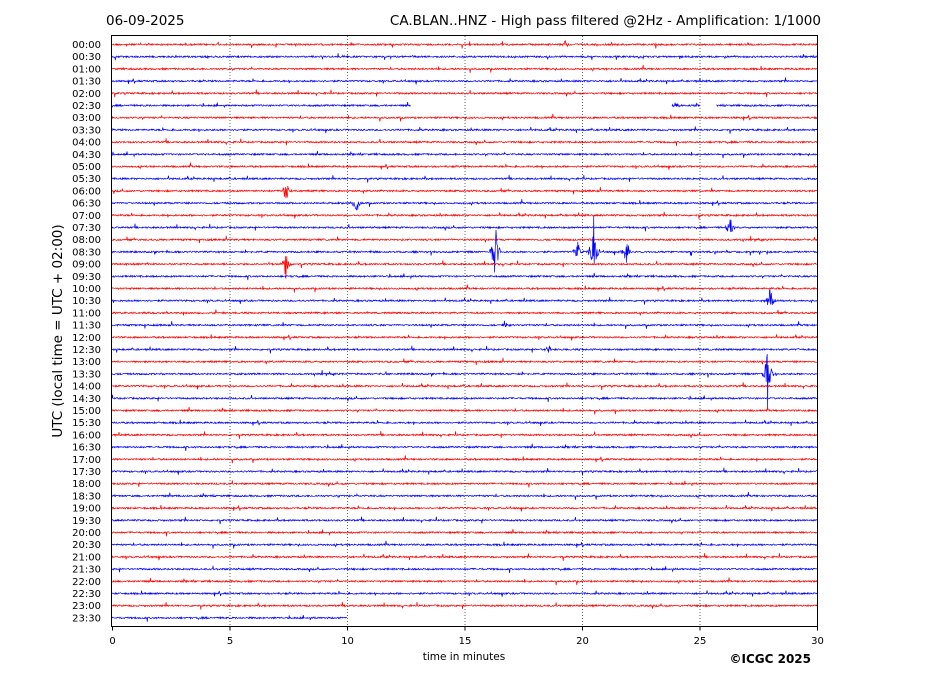 The width and height of the screenshot is (927, 696). Describe the element at coordinates (86, 484) in the screenshot. I see `hour-label: 18:00` at that location.